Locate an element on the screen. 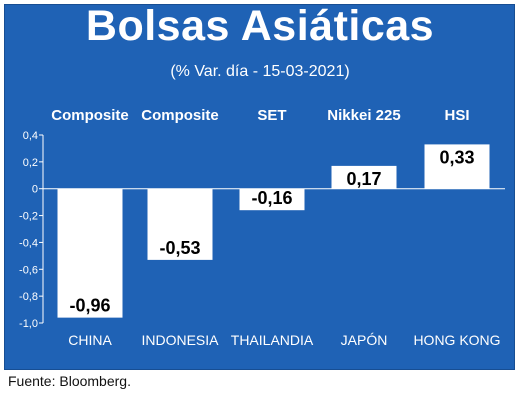 Image resolution: width=520 pixels, height=402 pixels. y-tick-label: 0,2 is located at coordinates (30, 163).